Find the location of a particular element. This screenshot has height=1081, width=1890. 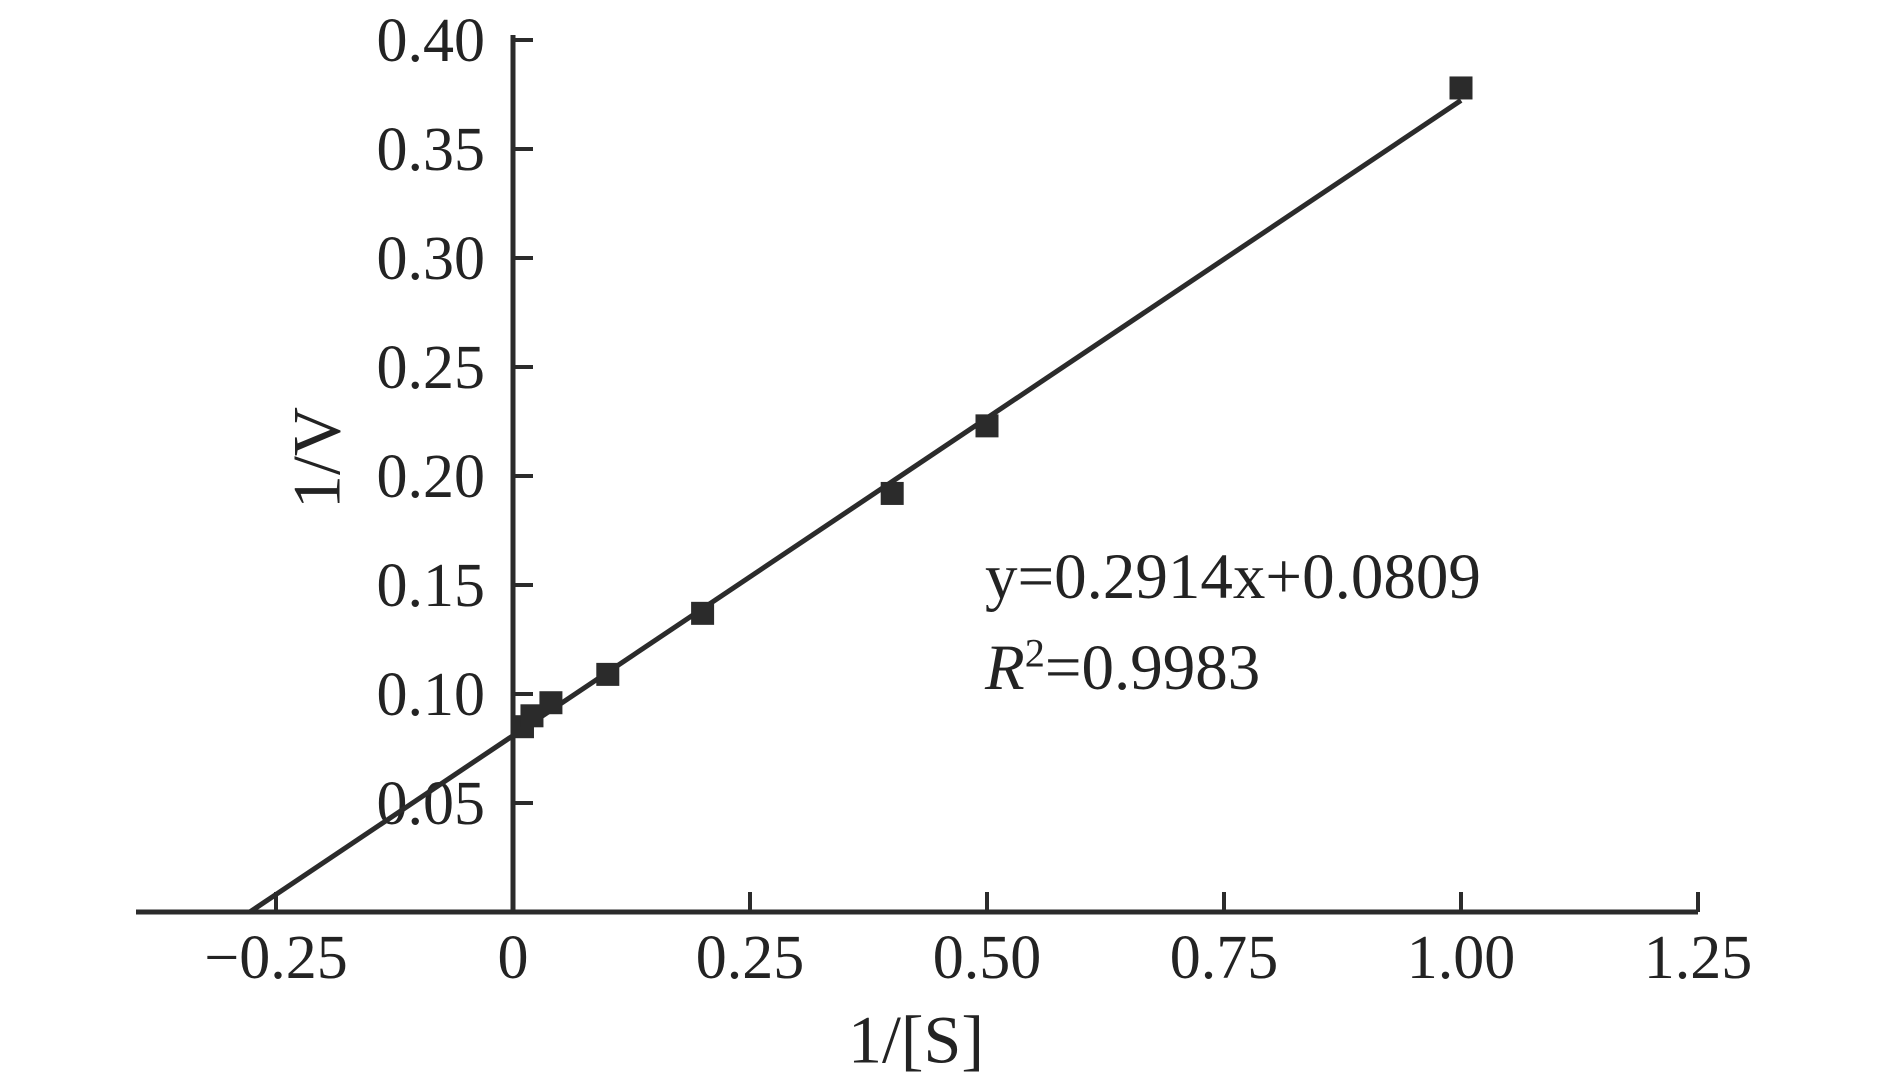

x-tick-label: −0.25 is located at coordinates (275, 958).